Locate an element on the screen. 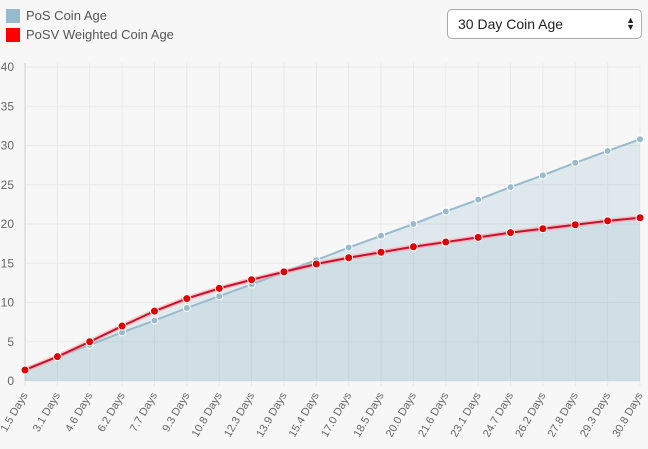  x-tick-label: 1.5 Days is located at coordinates (15, 412).